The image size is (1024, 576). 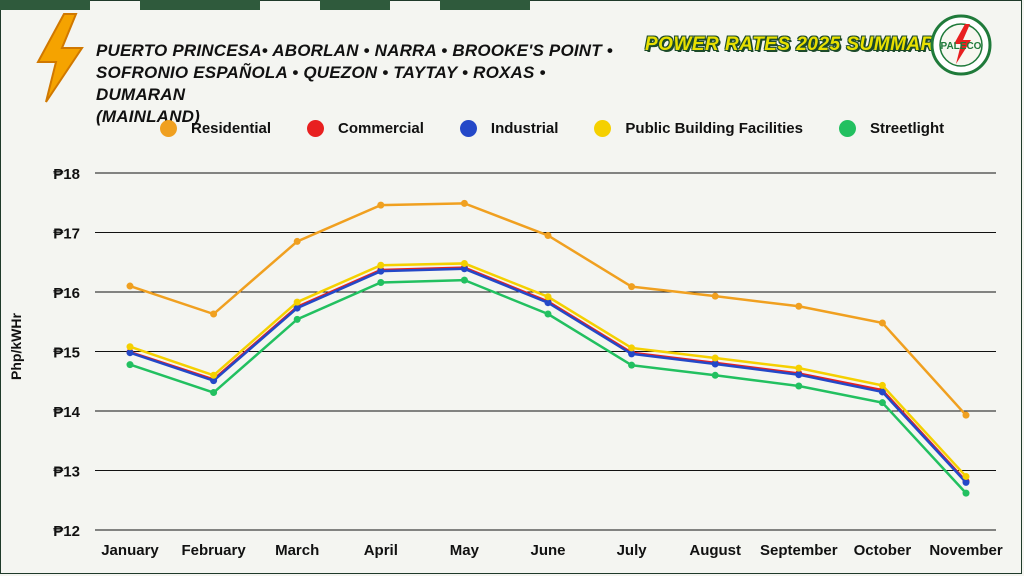 What do you see at coordinates (632, 550) in the screenshot?
I see `x-tick-label: July` at bounding box center [632, 550].